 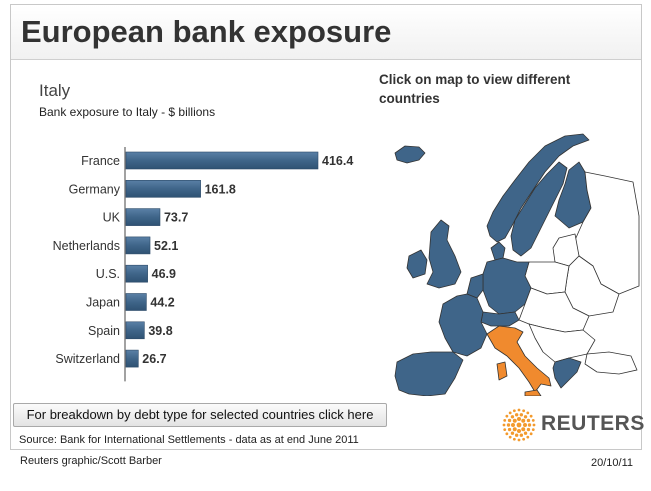 I want to click on bar-value-label: 26.7, so click(x=154, y=359).